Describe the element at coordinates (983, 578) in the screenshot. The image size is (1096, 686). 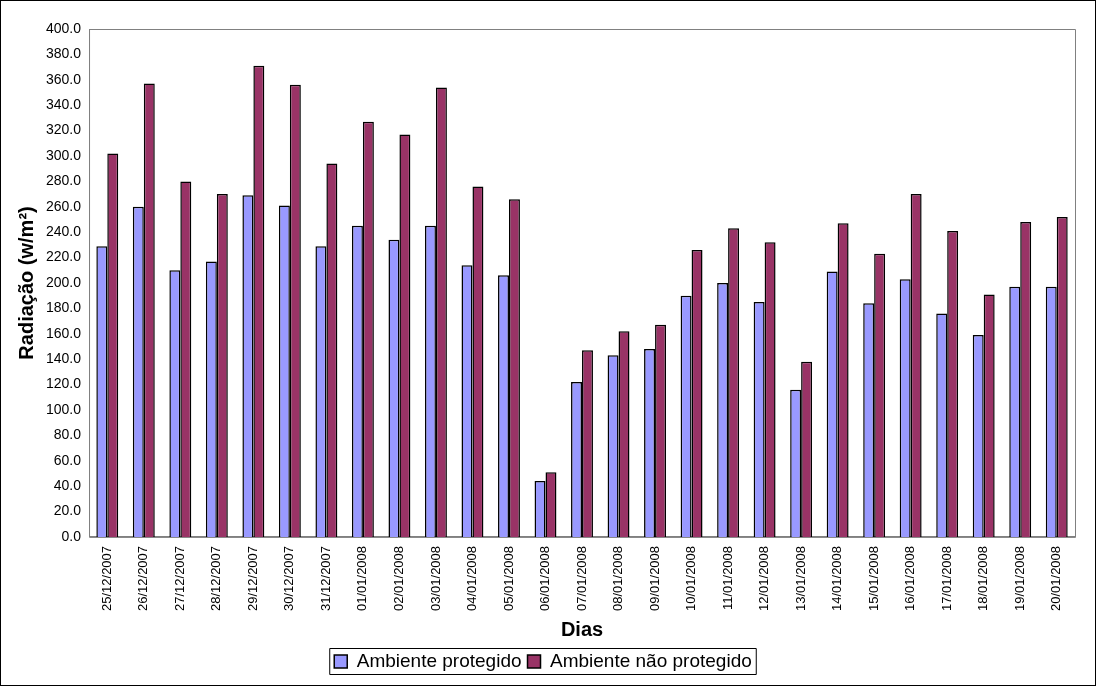
I see `x-tick-label: 18/01/2008` at that location.